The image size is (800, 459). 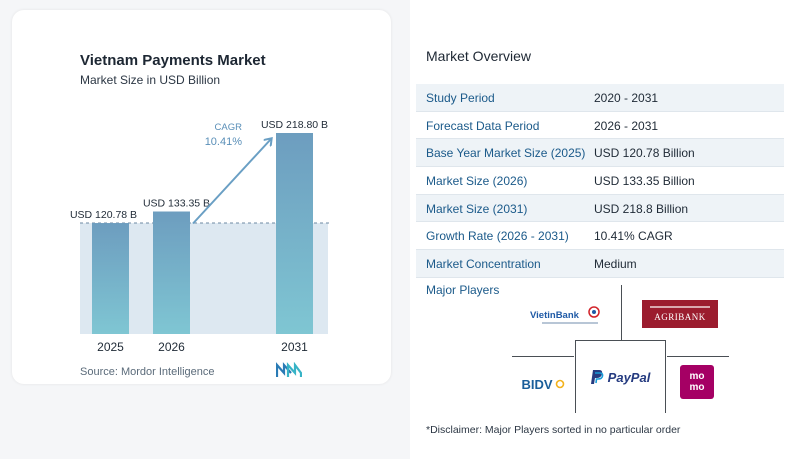 What do you see at coordinates (103, 215) in the screenshot?
I see `value-label-2025: USD 120.78 B` at bounding box center [103, 215].